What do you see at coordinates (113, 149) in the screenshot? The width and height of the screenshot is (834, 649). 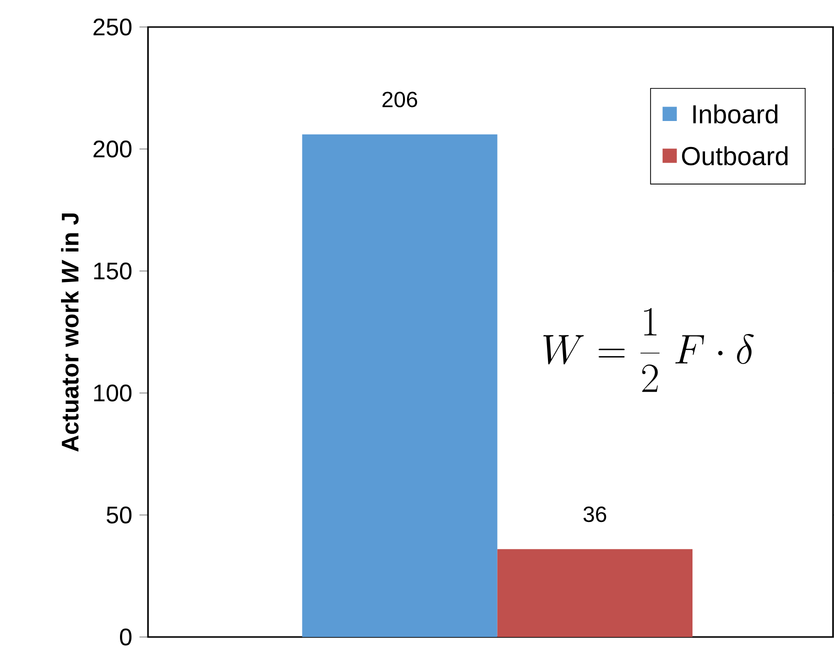 I see `y-tick-label: 200` at bounding box center [113, 149].